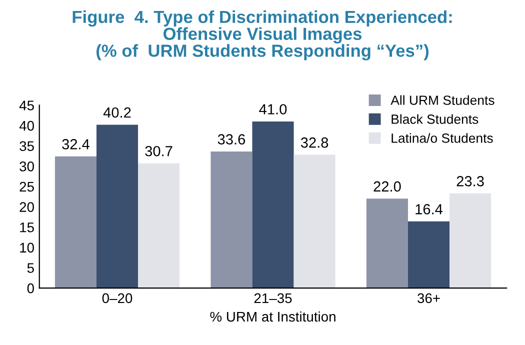  Describe the element at coordinates (27, 146) in the screenshot. I see `y-tick-label: 35` at that location.